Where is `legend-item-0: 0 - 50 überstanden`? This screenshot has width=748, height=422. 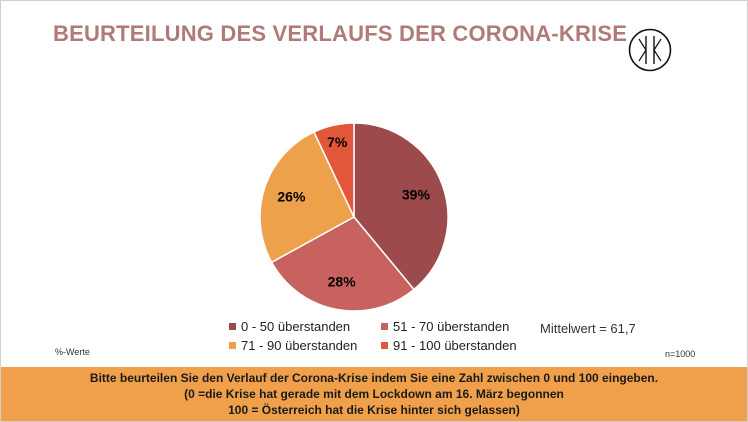
legend-item-0: 0 - 50 überstanden is located at coordinates (289, 326).